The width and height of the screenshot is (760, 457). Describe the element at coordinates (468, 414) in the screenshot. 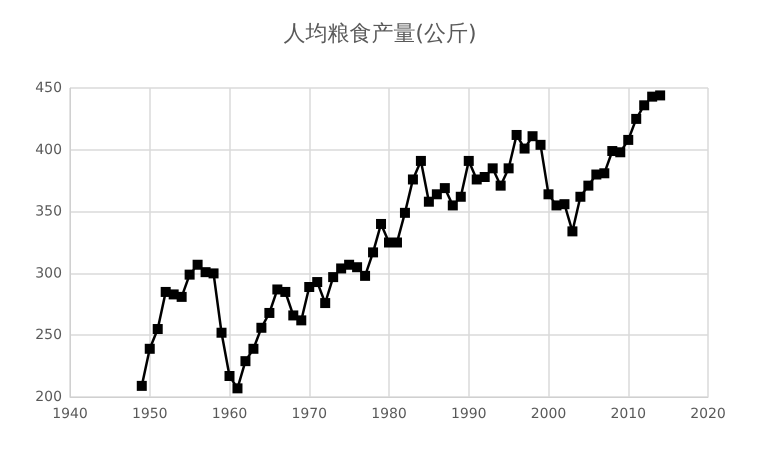

I see `x-tick-label: 1990` at that location.